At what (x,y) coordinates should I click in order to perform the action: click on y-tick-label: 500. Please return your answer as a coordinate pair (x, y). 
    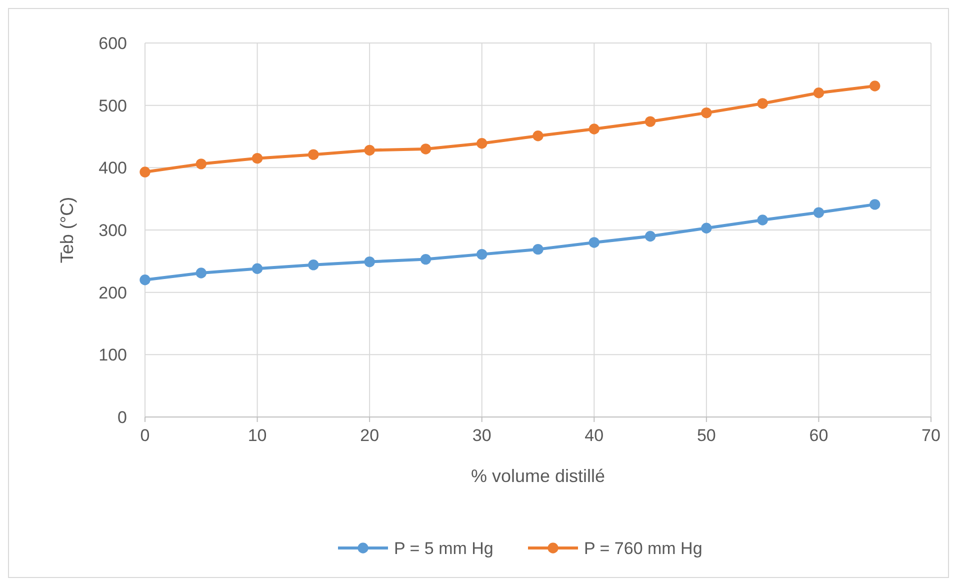
    Looking at the image, I should click on (112, 106).